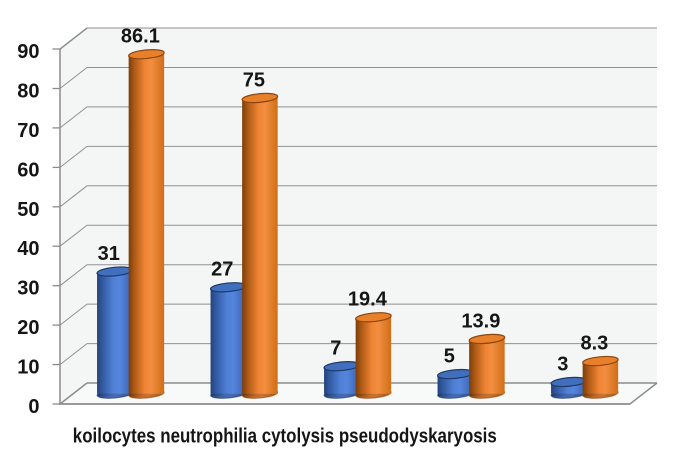 The height and width of the screenshot is (463, 681). I want to click on svg-text: 31, so click(109, 254).